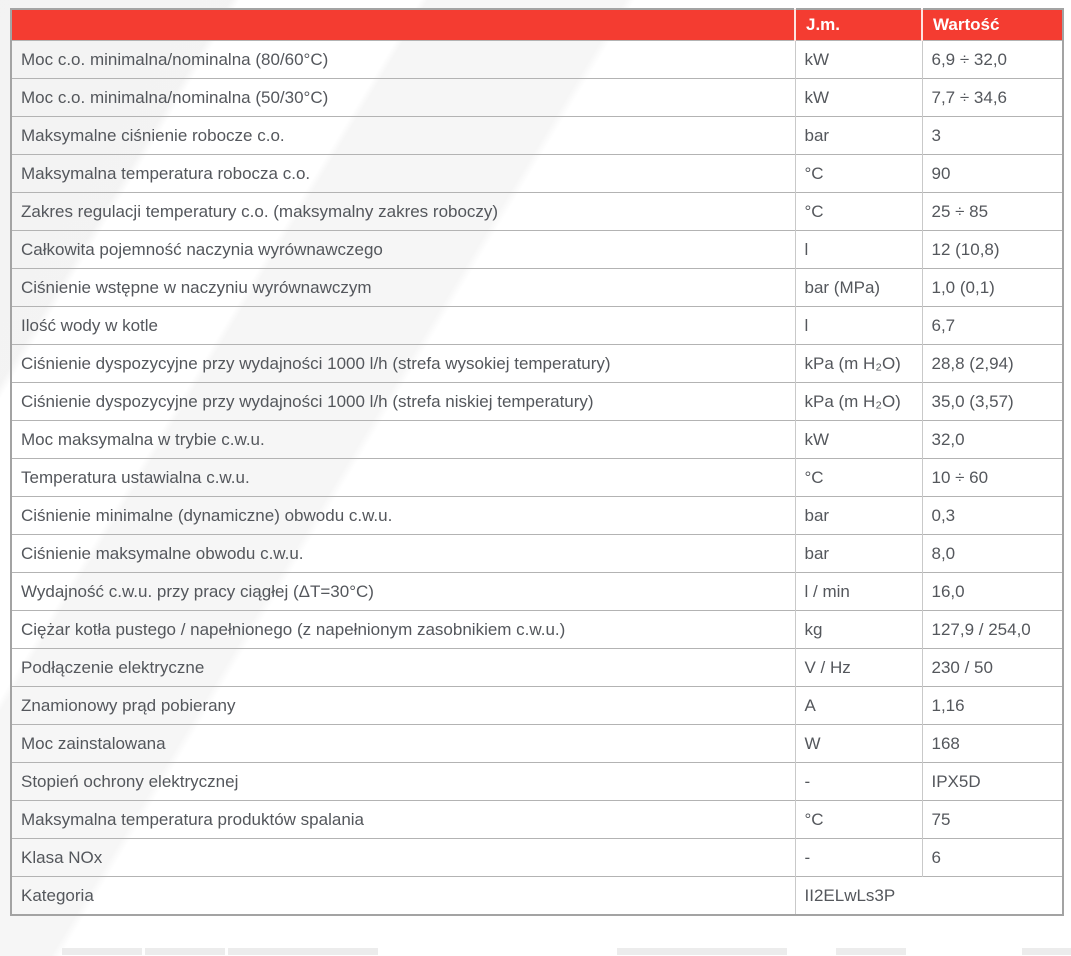  What do you see at coordinates (992, 477) in the screenshot?
I see `cell-value: 10 ÷ 60` at bounding box center [992, 477].